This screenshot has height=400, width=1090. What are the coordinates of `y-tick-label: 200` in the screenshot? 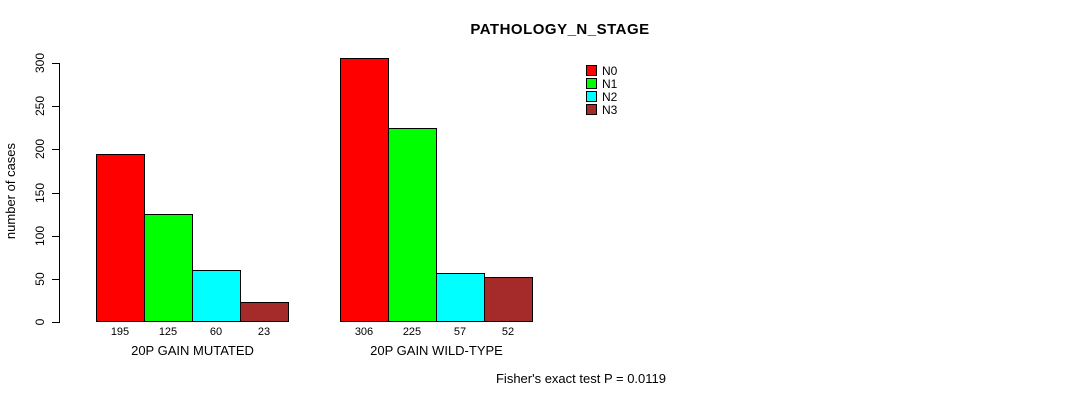 It's located at (40, 149).